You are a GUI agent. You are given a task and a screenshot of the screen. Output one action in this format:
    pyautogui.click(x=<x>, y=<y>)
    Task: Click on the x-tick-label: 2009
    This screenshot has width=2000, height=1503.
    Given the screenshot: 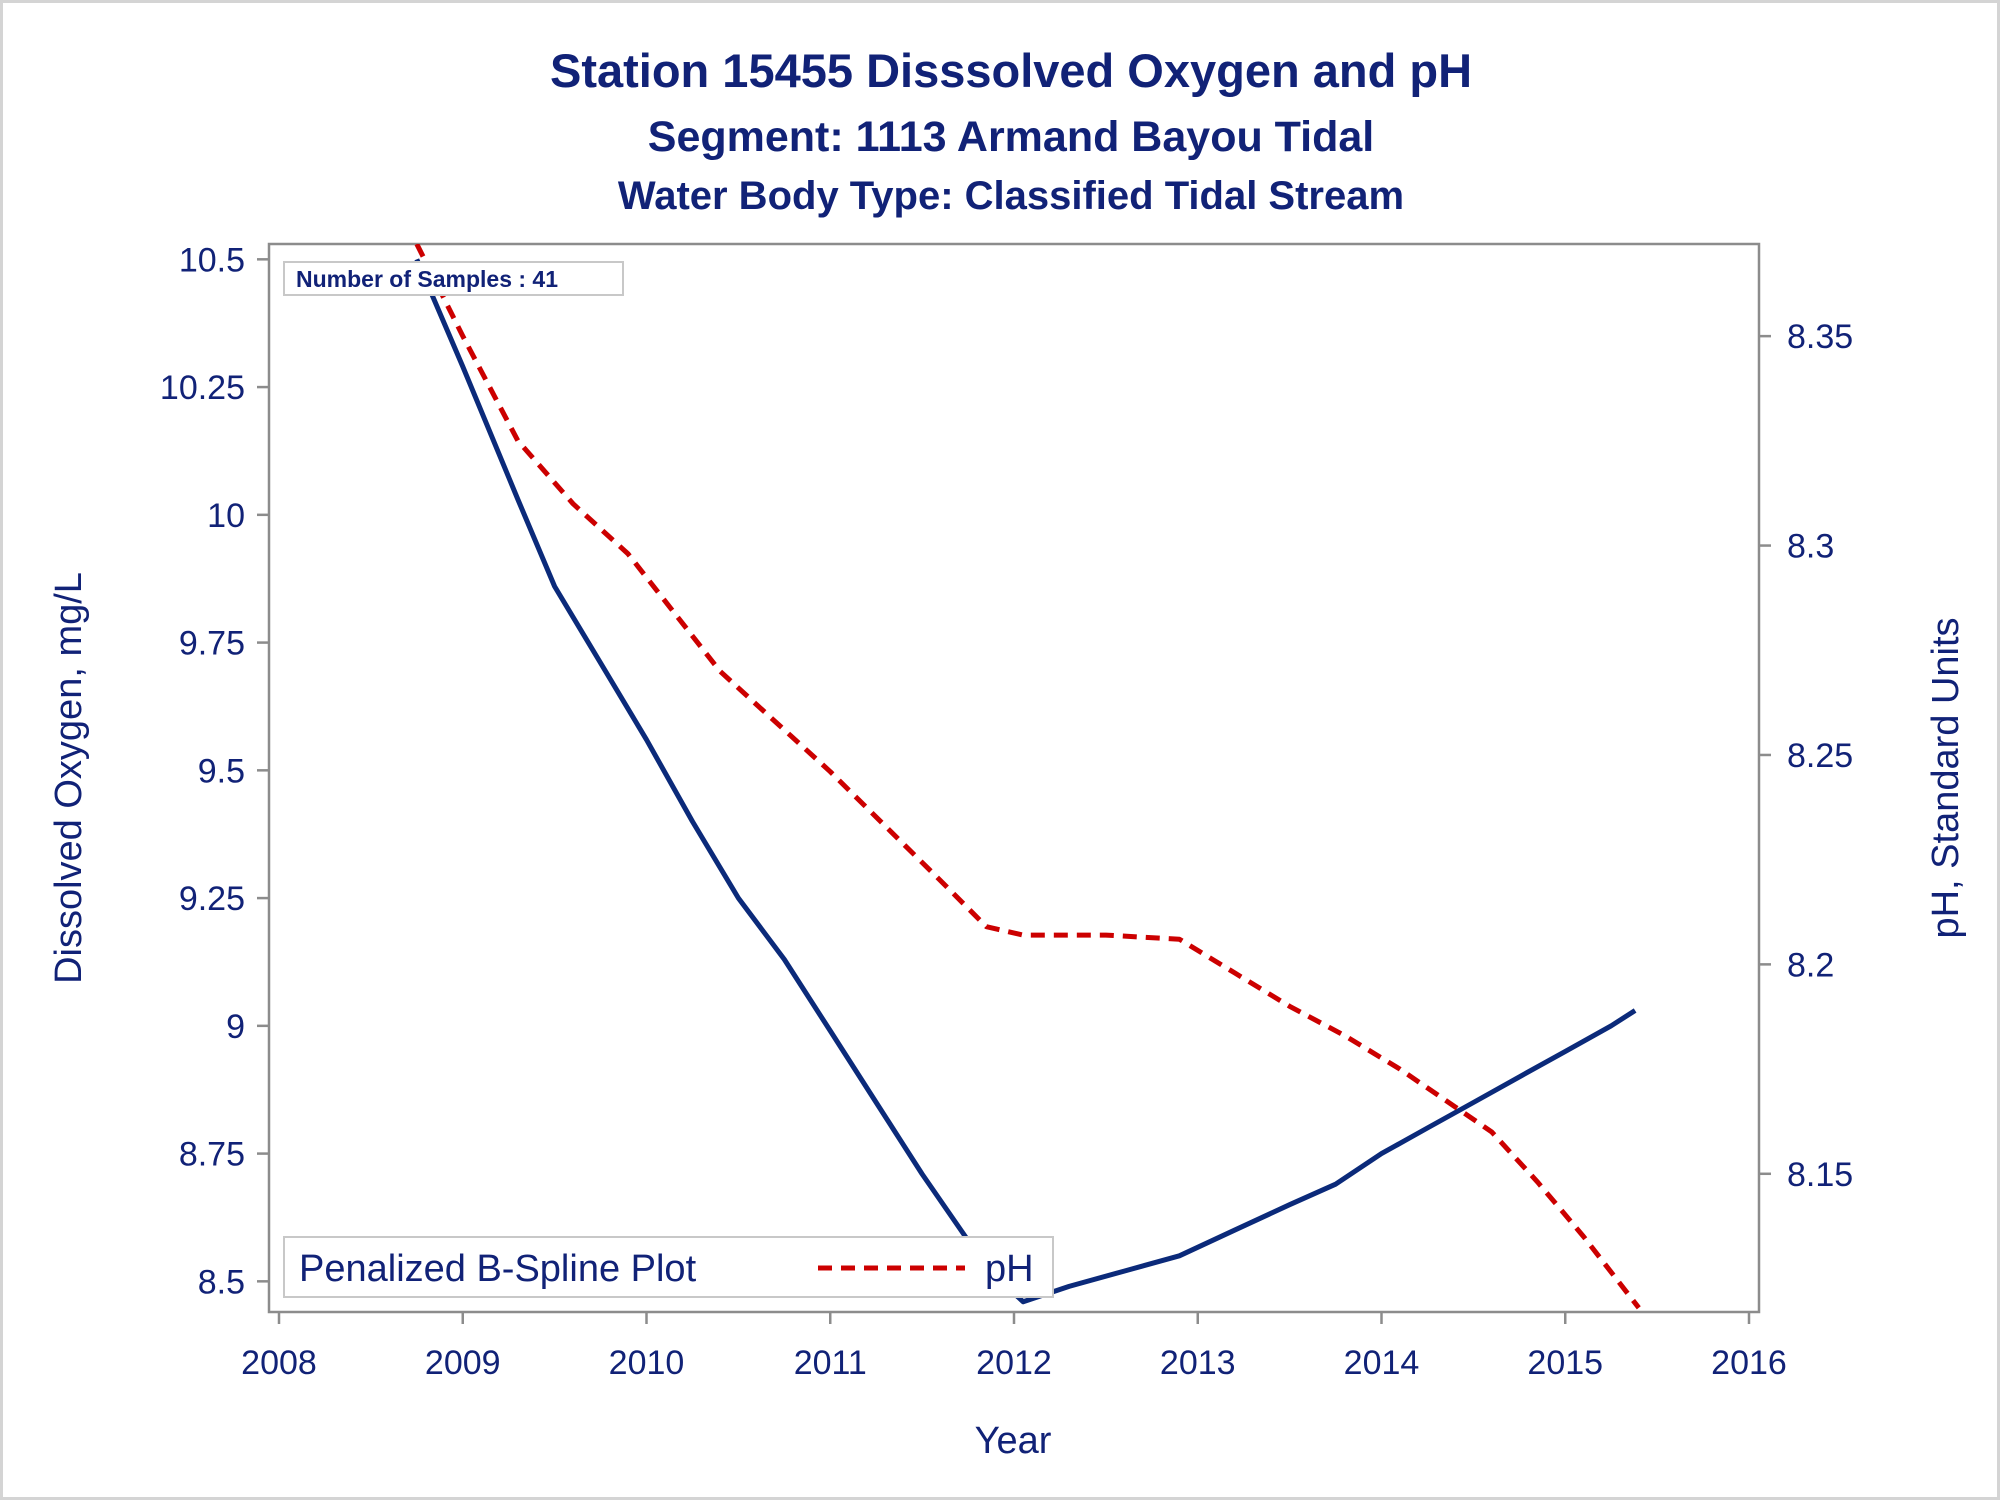 What is the action you would take?
    pyautogui.click(x=463, y=1363)
    